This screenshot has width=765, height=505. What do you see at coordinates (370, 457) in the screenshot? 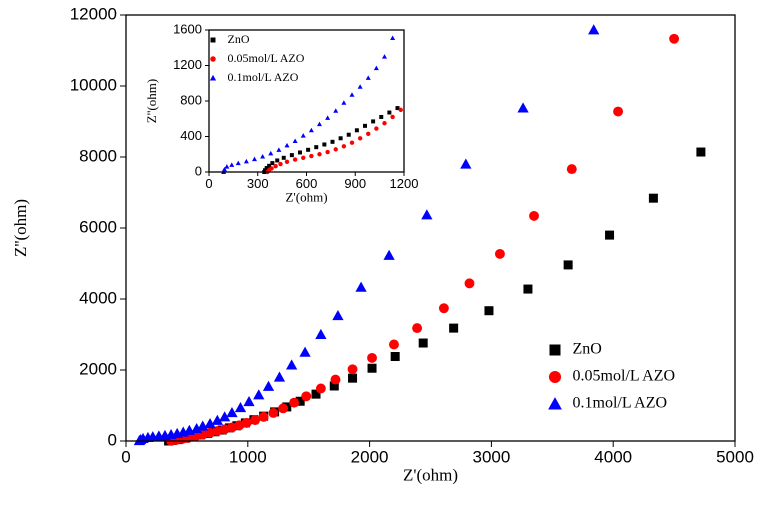
I see `x-tick-label: 2000` at bounding box center [370, 457].